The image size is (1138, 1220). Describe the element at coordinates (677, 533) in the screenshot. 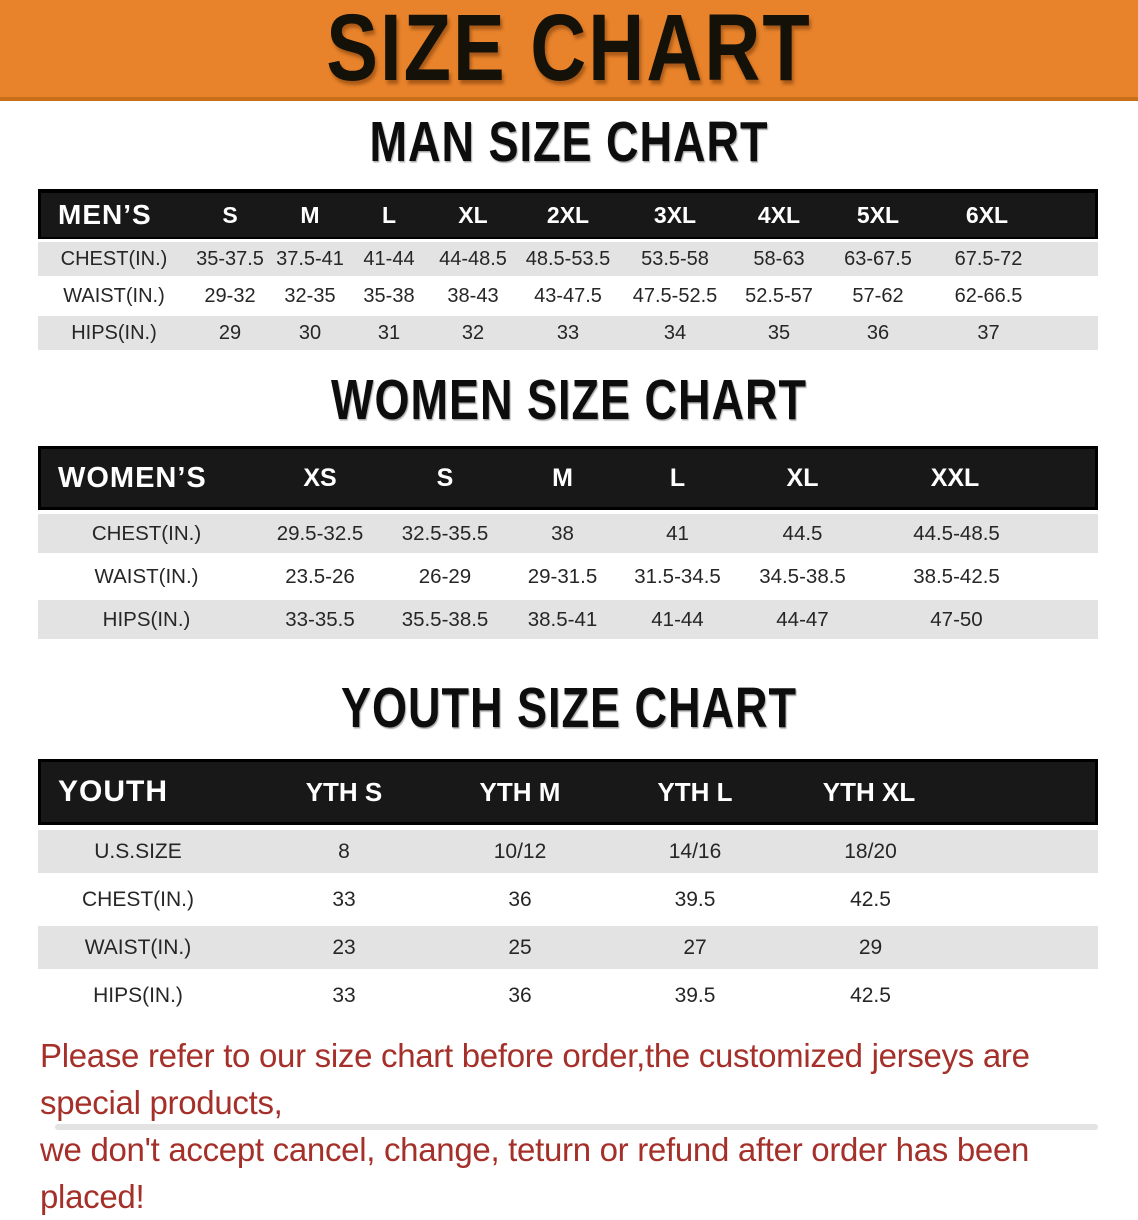

I see `size-value: 41` at that location.